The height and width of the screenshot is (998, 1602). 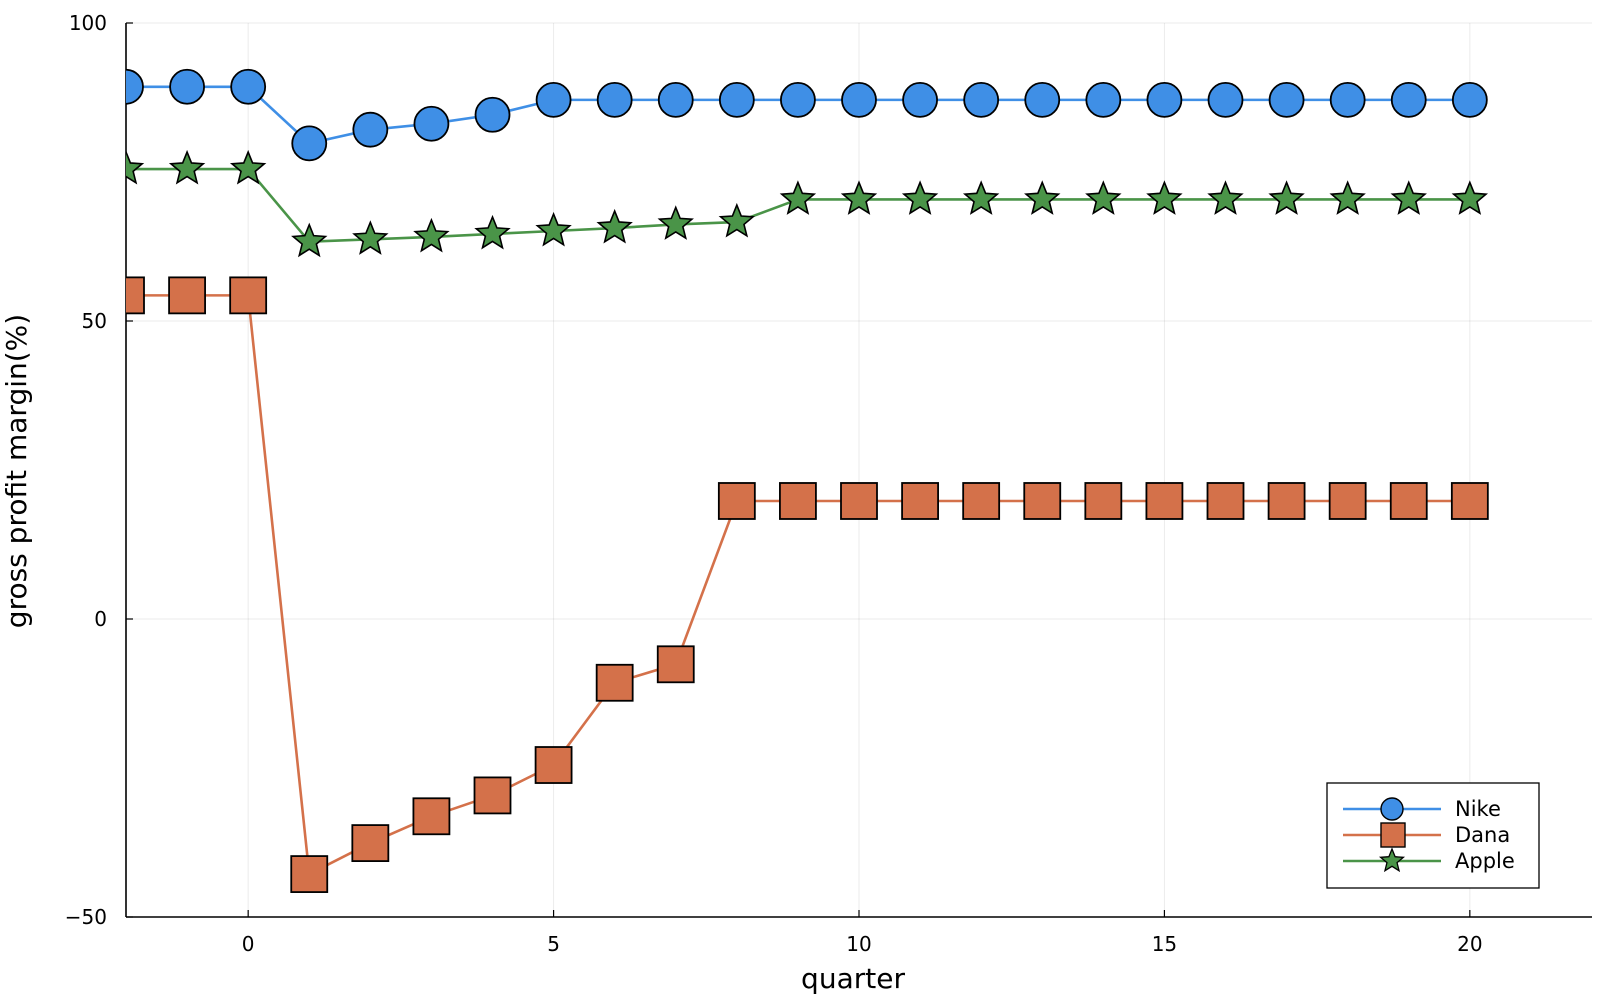 I want to click on legend-dana-label: Dana, so click(x=1482, y=835).